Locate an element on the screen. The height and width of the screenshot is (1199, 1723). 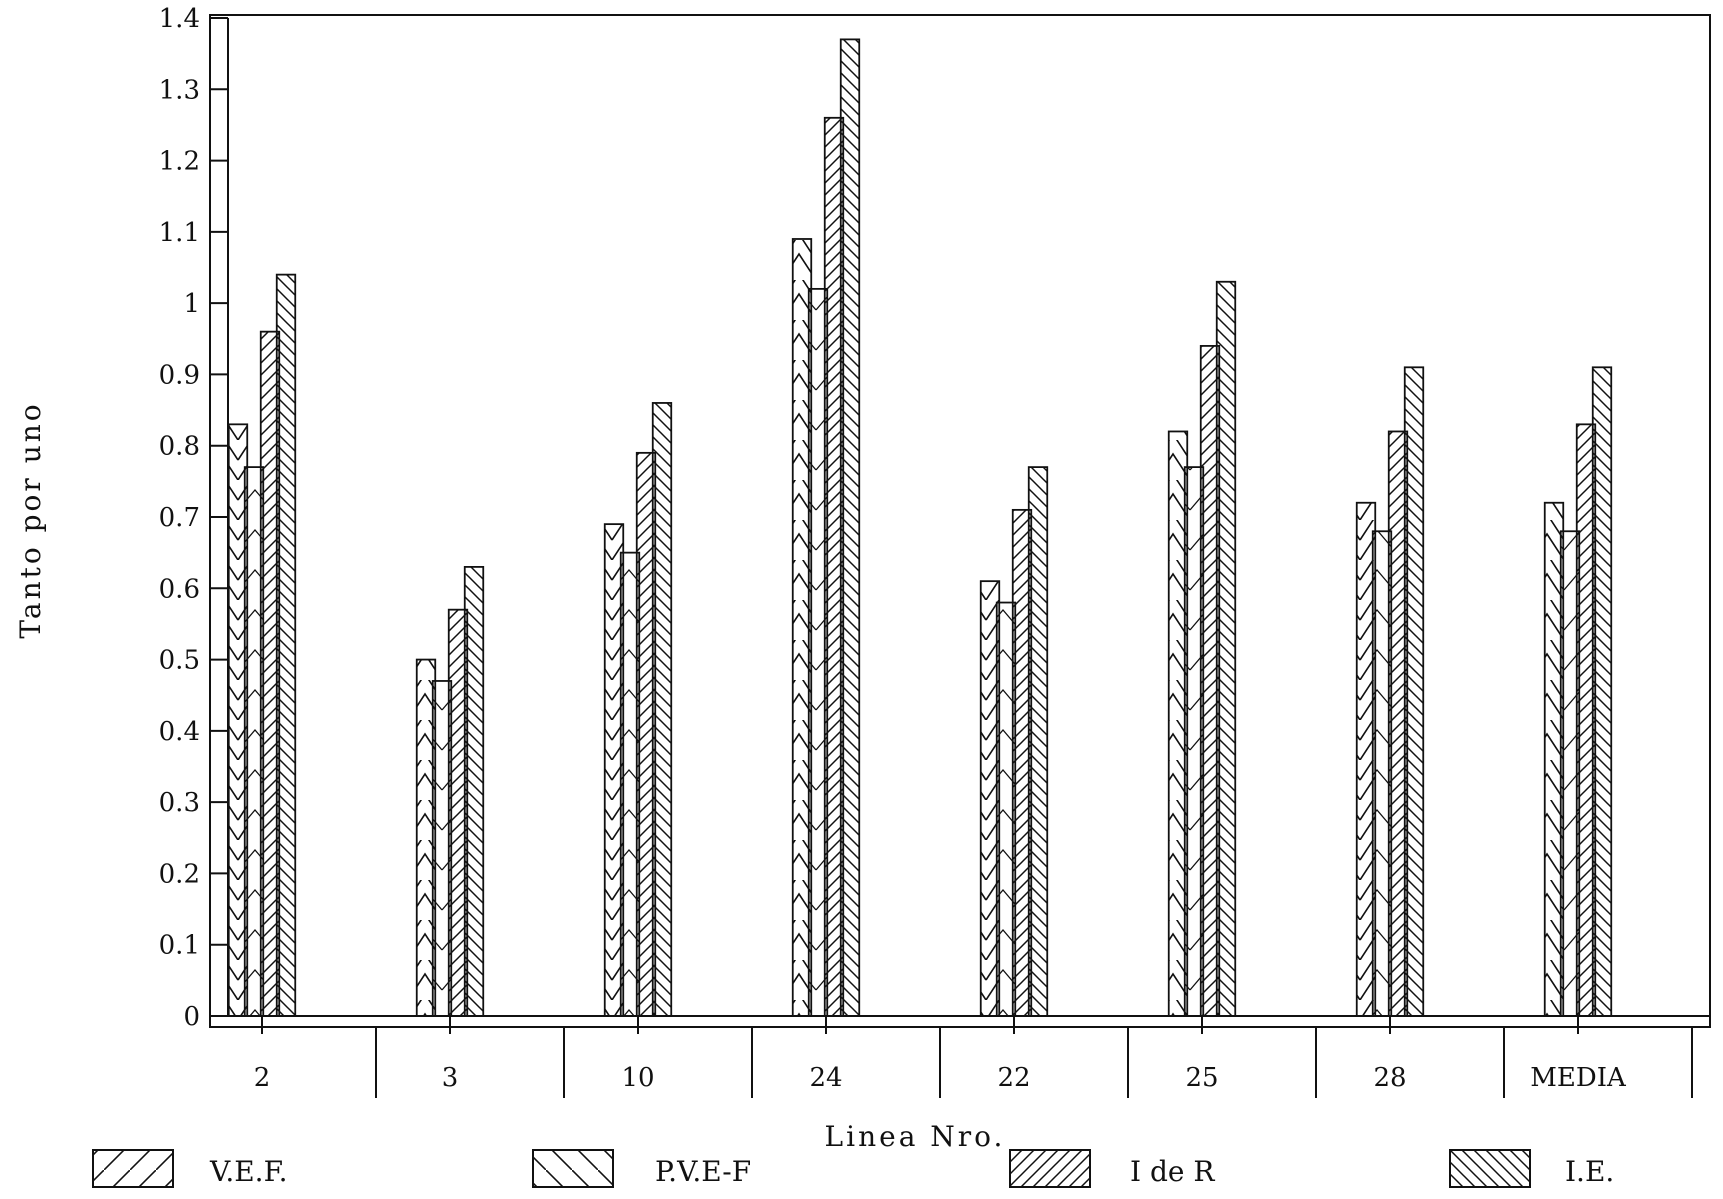
legend-label: I de R is located at coordinates (1172, 1171).